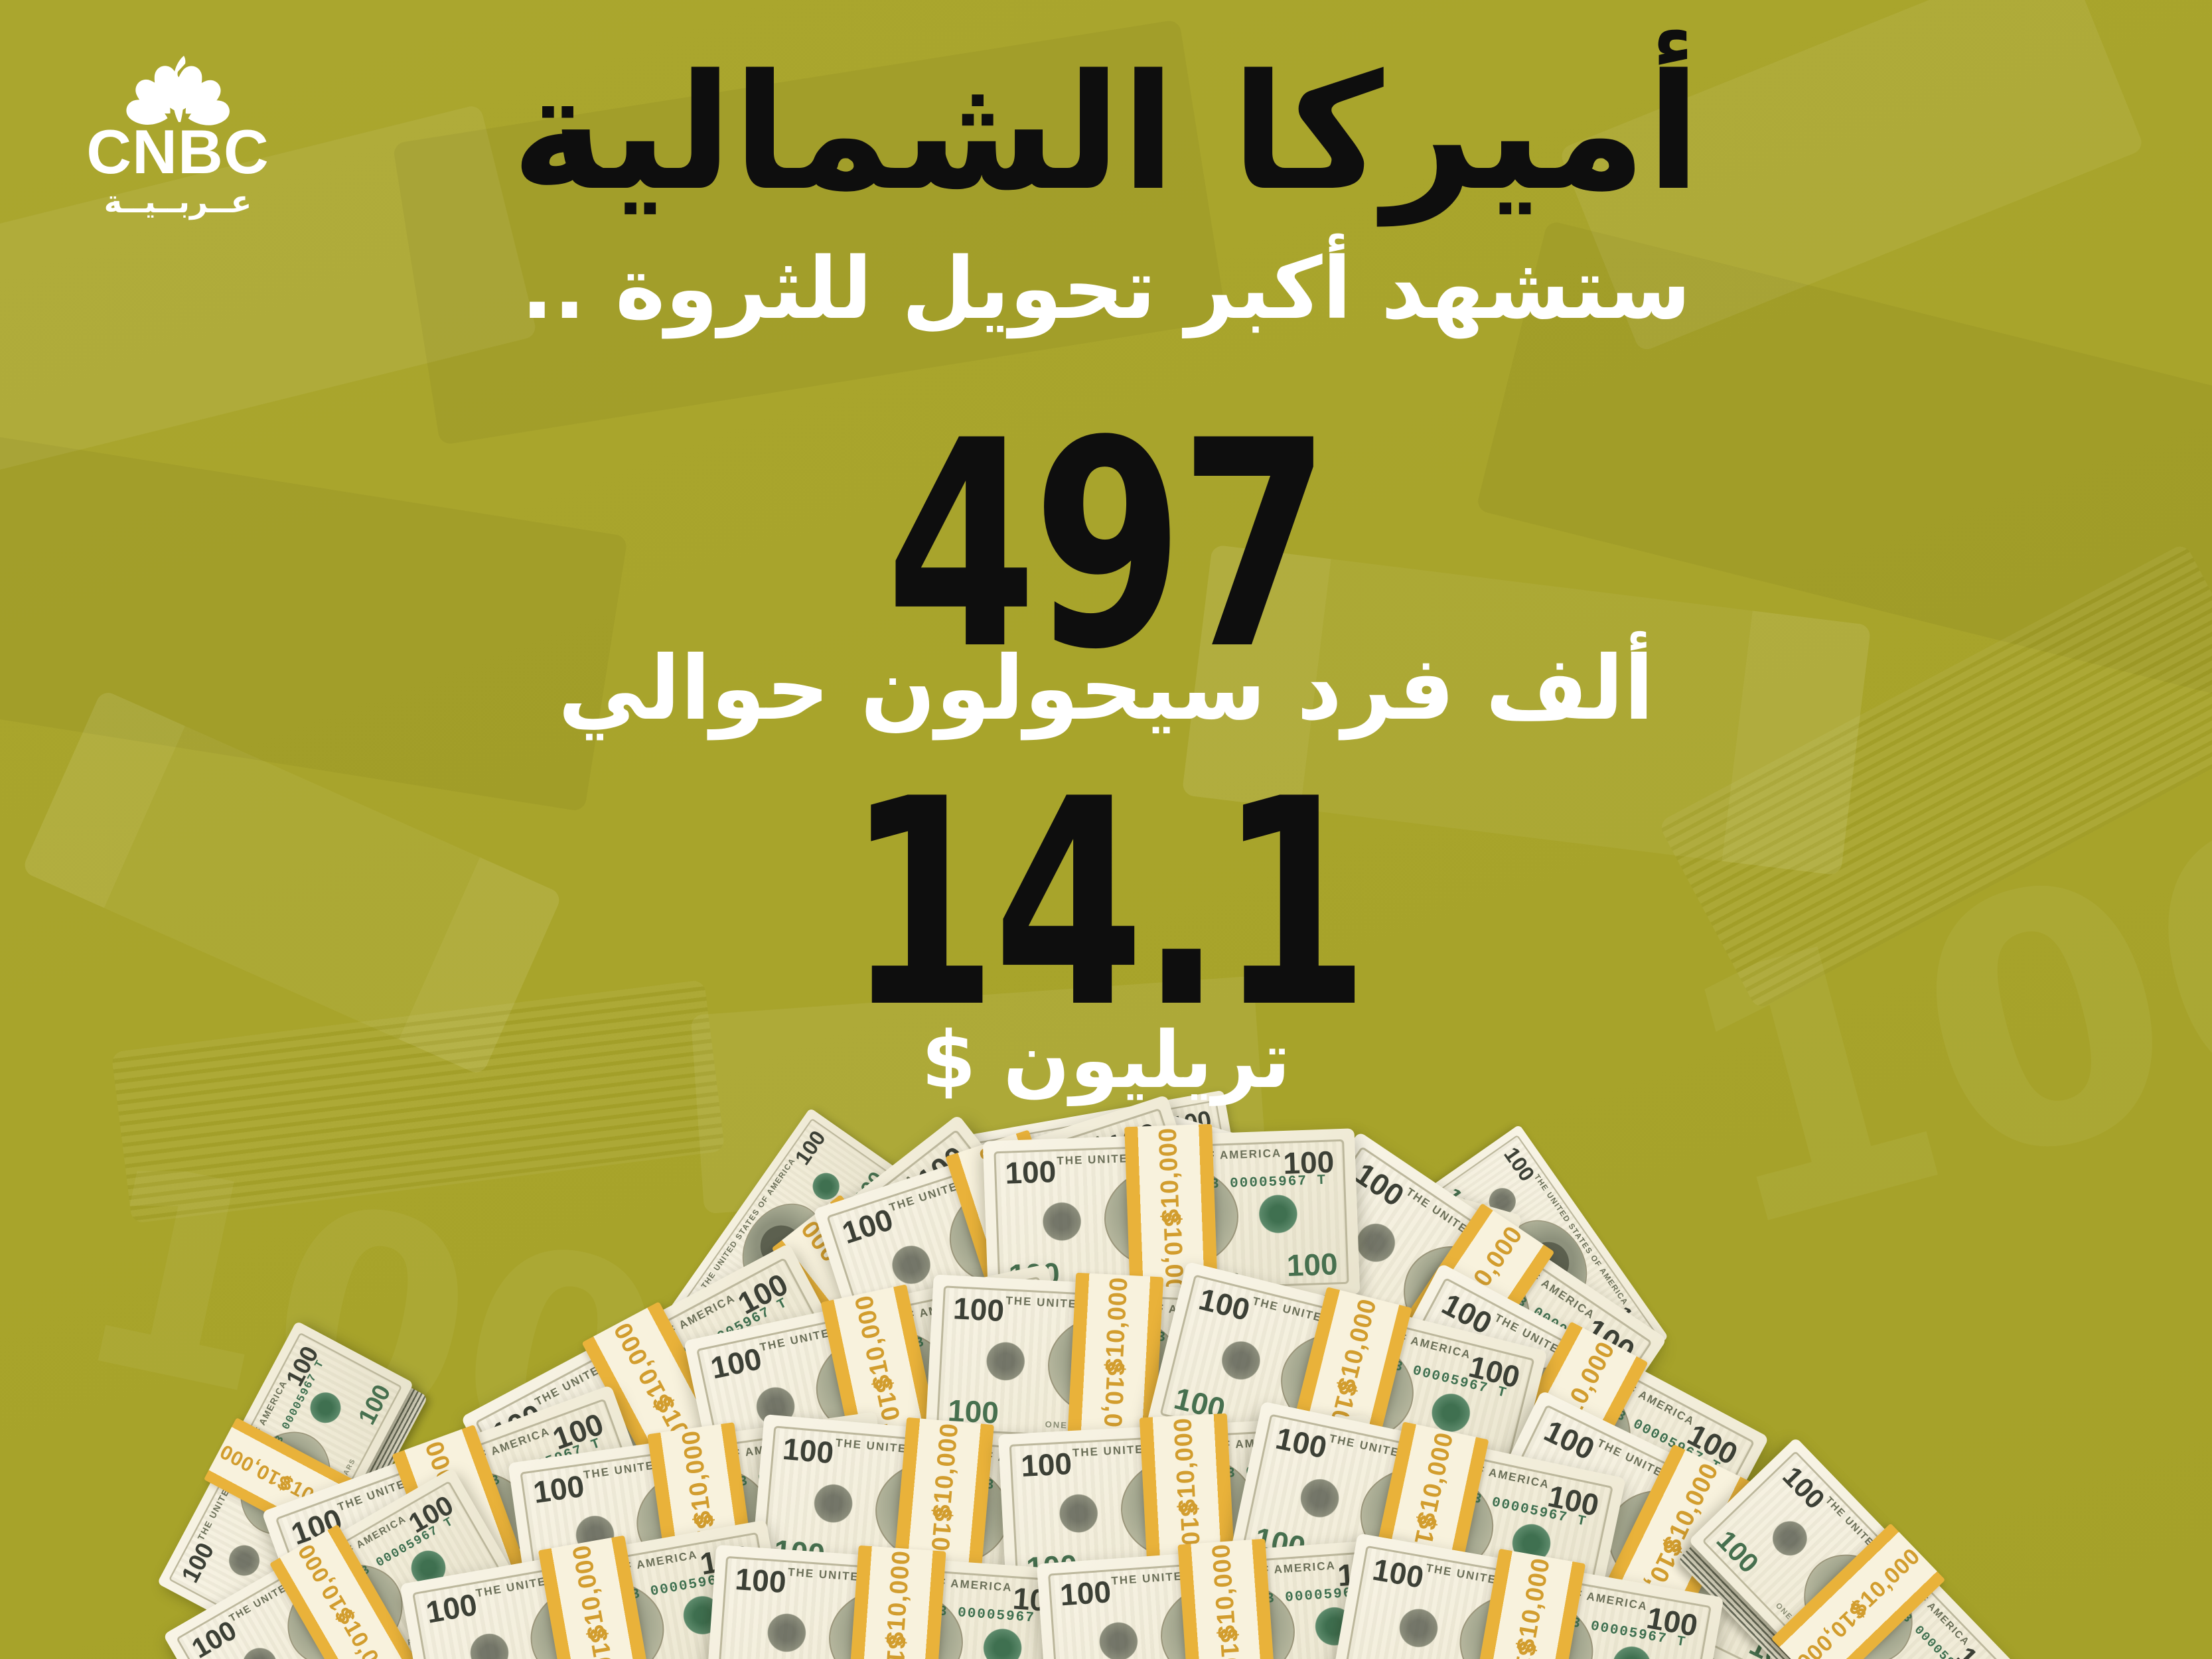 This screenshot has height=1659, width=2212. I want to click on stat-amount-digits: 14.1, so click(1108, 904).